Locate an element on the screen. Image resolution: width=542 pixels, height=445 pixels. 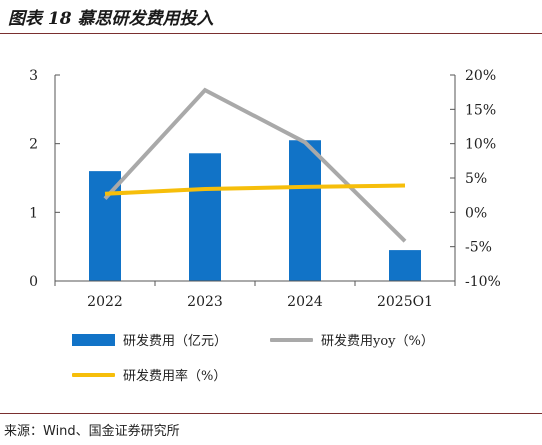
legend-label-expense: 研发费用（亿元） is located at coordinates (175, 341).